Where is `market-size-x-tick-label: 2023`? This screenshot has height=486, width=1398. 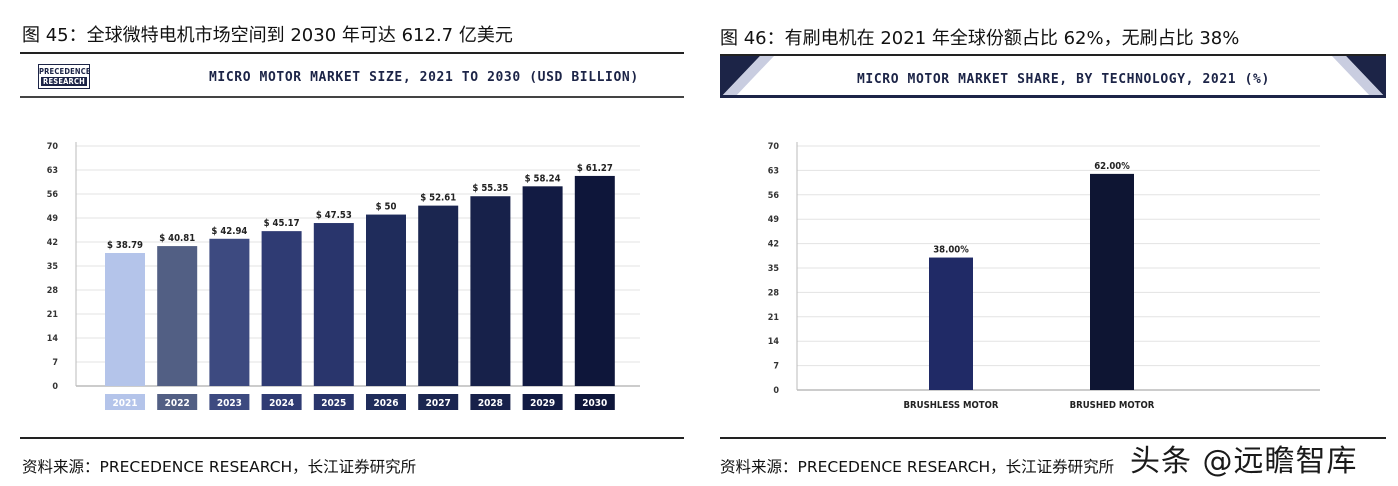 market-size-x-tick-label: 2023 is located at coordinates (229, 403).